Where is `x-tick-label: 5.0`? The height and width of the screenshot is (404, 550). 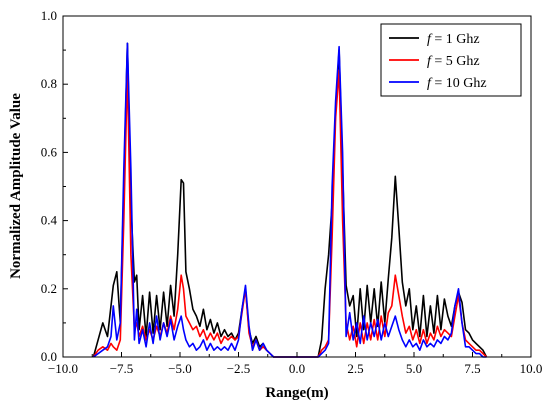 x-tick-label: 5.0 is located at coordinates (414, 368).